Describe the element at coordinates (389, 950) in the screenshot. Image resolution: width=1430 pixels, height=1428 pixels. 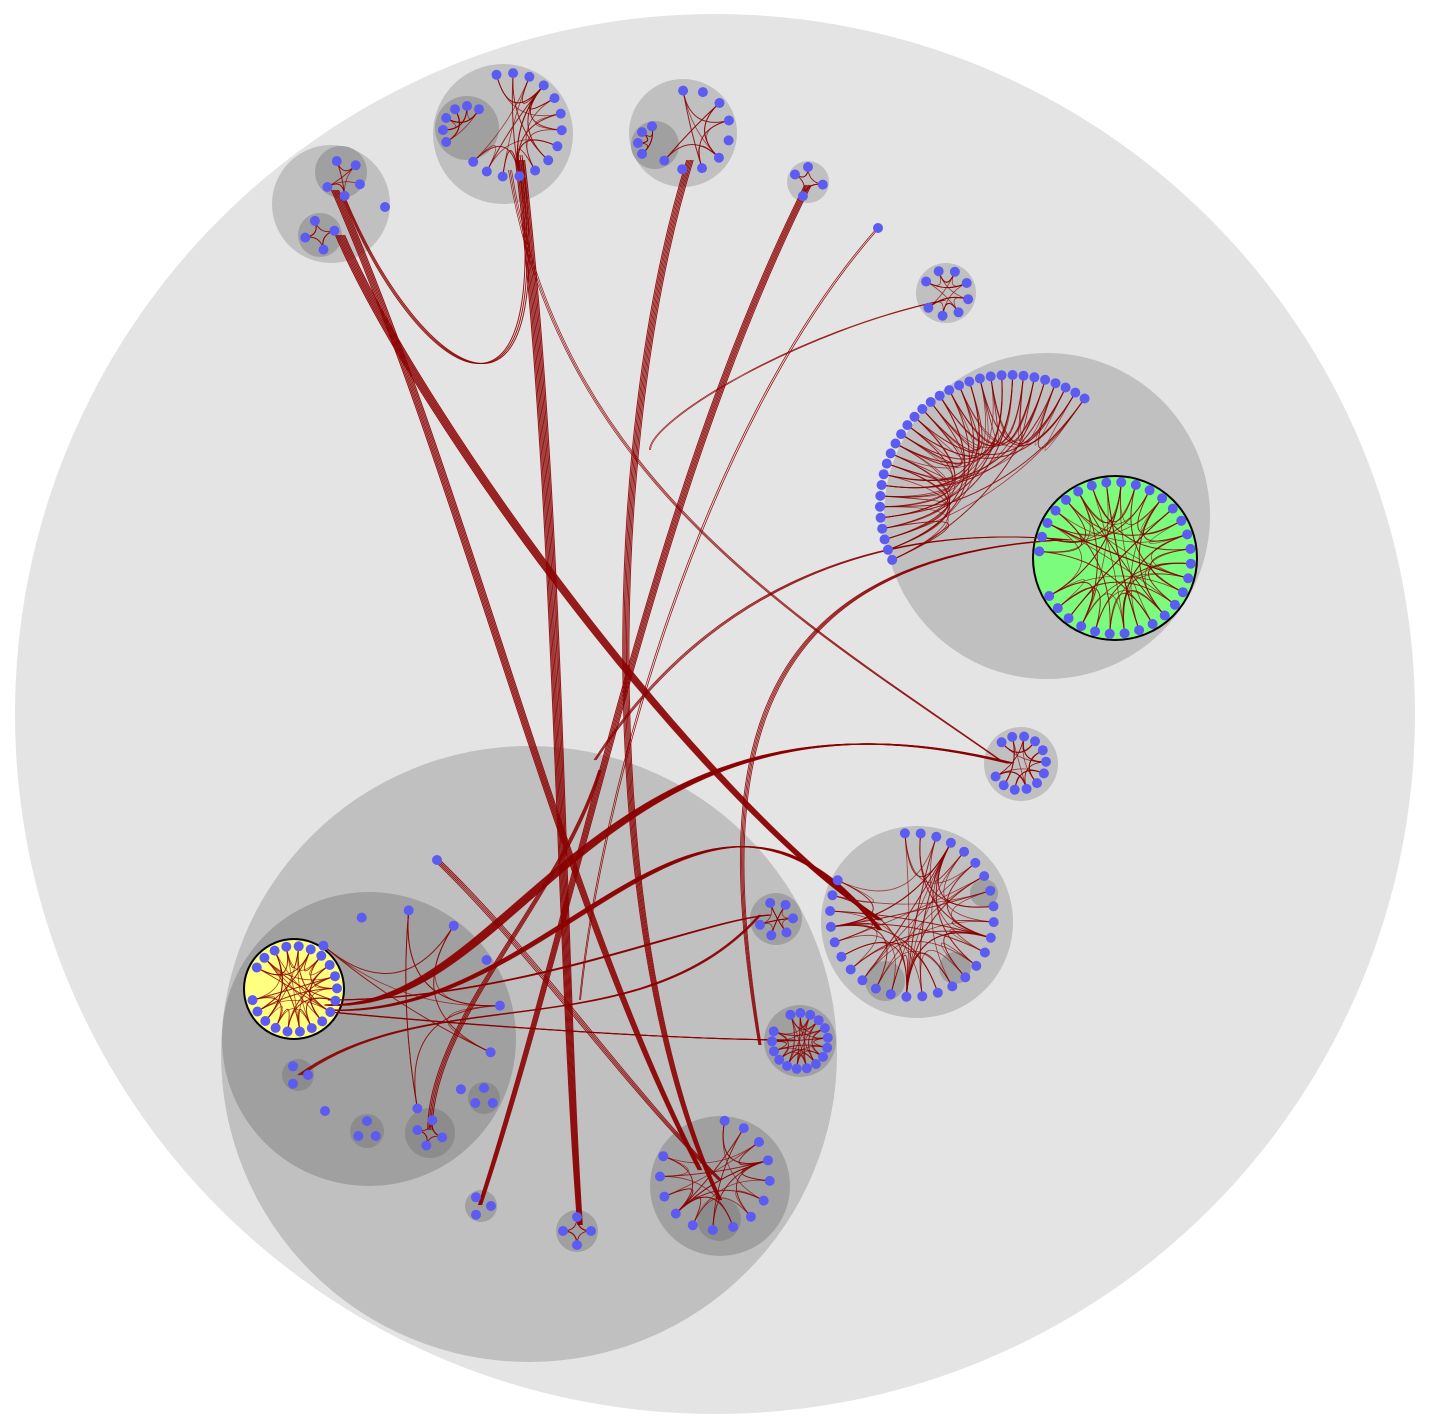
I see `edge-intra-bottom-left` at that location.